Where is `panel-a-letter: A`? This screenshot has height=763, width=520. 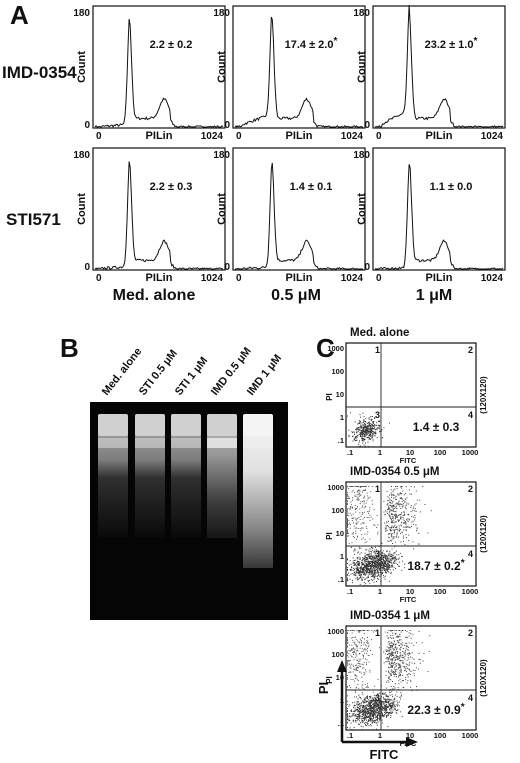 panel-a-letter: A is located at coordinates (19, 15).